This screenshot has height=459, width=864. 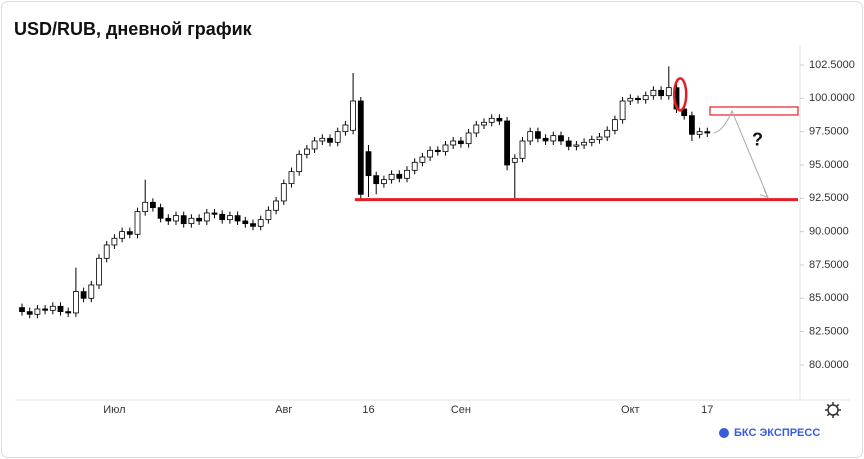 I want to click on brand-logo: БКС ЭКСПРЕСС, so click(x=769, y=433).